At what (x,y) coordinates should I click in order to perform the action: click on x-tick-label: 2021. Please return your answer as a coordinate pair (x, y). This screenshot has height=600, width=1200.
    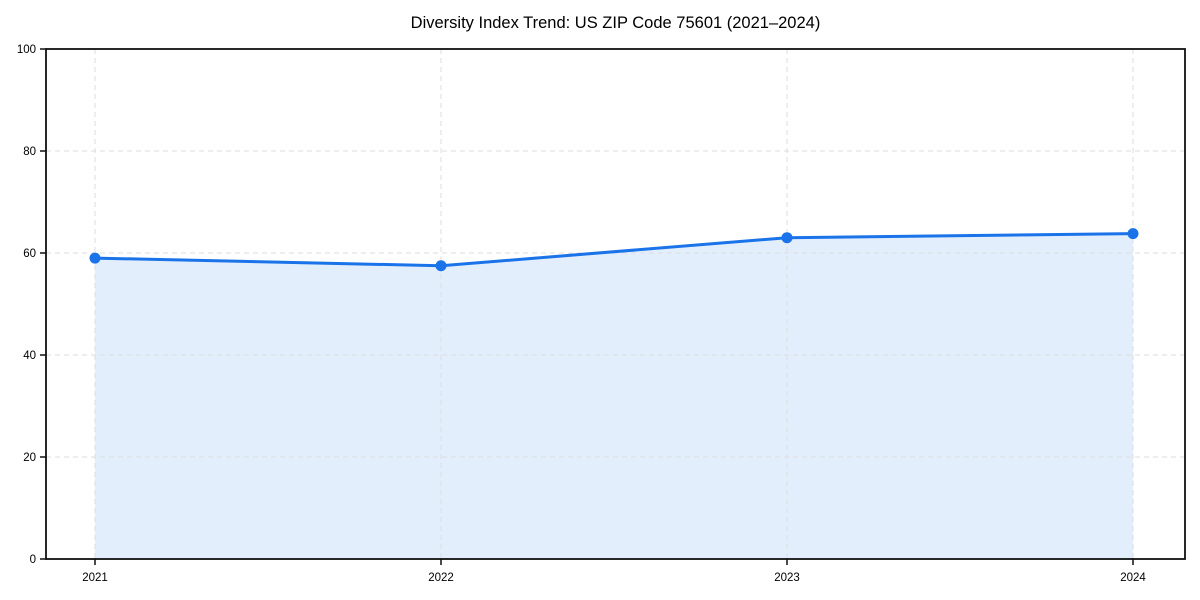
    Looking at the image, I should click on (95, 578).